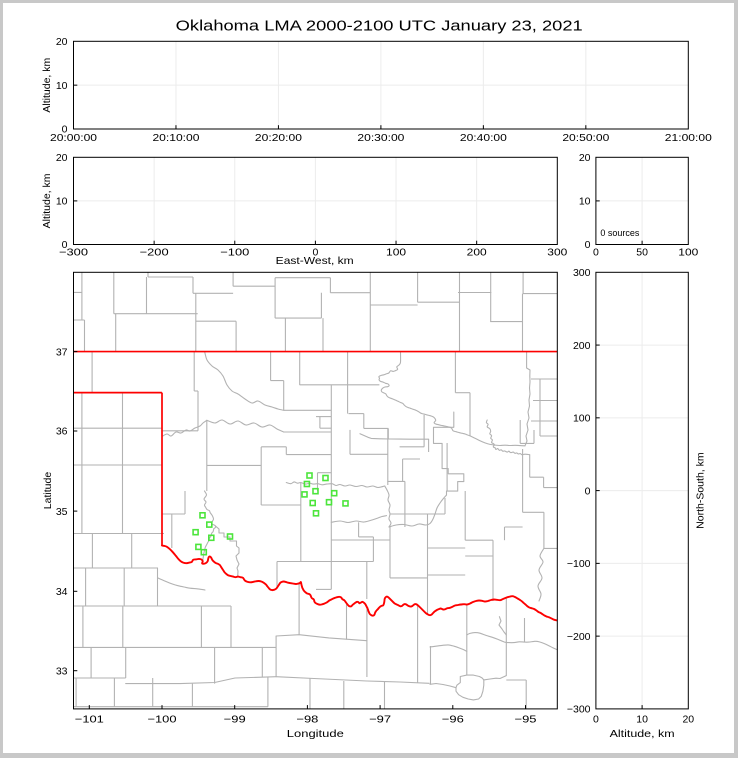 Image resolution: width=738 pixels, height=758 pixels. What do you see at coordinates (380, 720) in the screenshot?
I see `svg-text: −97` at bounding box center [380, 720].